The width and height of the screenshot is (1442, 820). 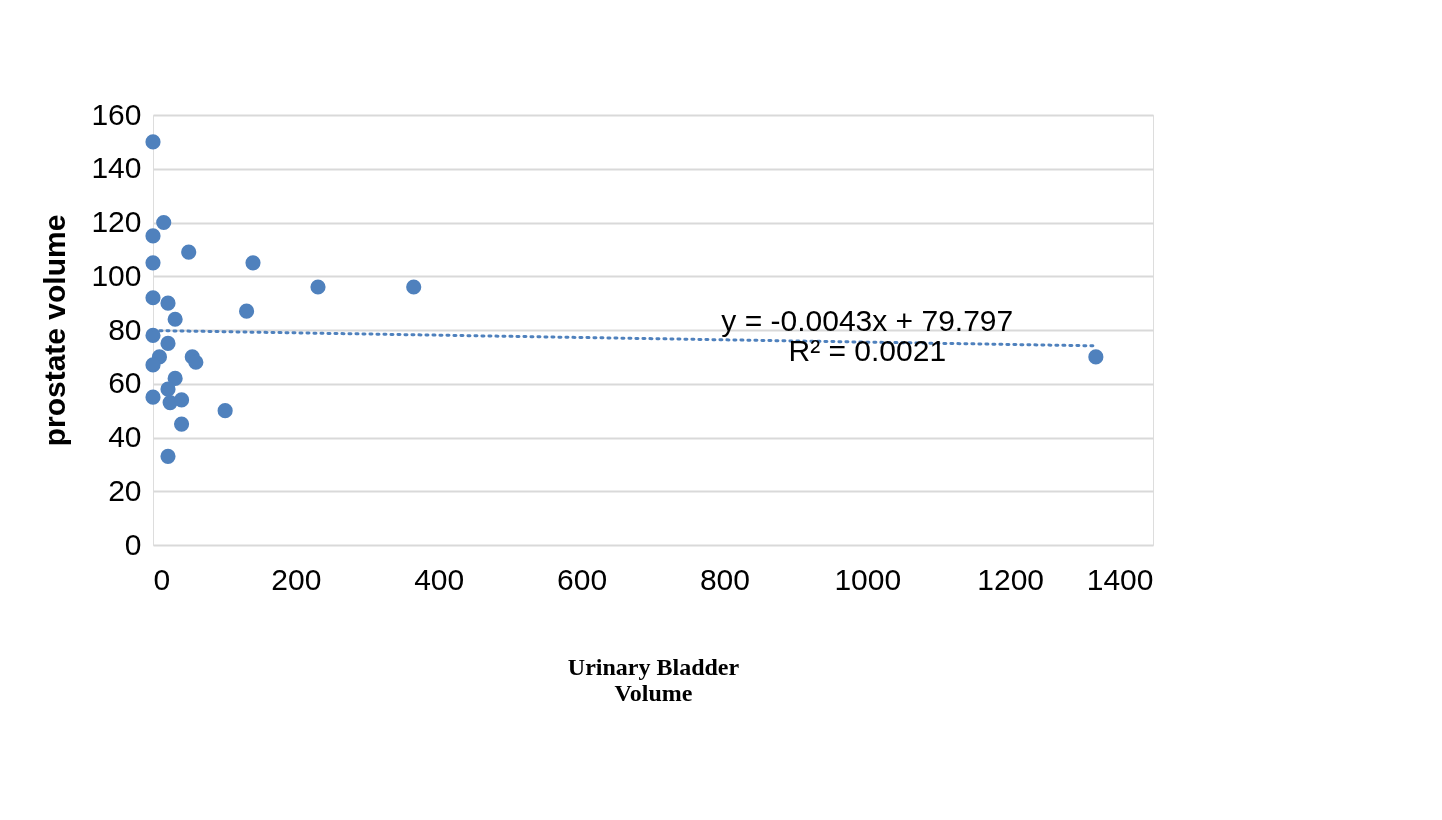 What do you see at coordinates (296, 579) in the screenshot?
I see `x-tick-label: 200` at bounding box center [296, 579].